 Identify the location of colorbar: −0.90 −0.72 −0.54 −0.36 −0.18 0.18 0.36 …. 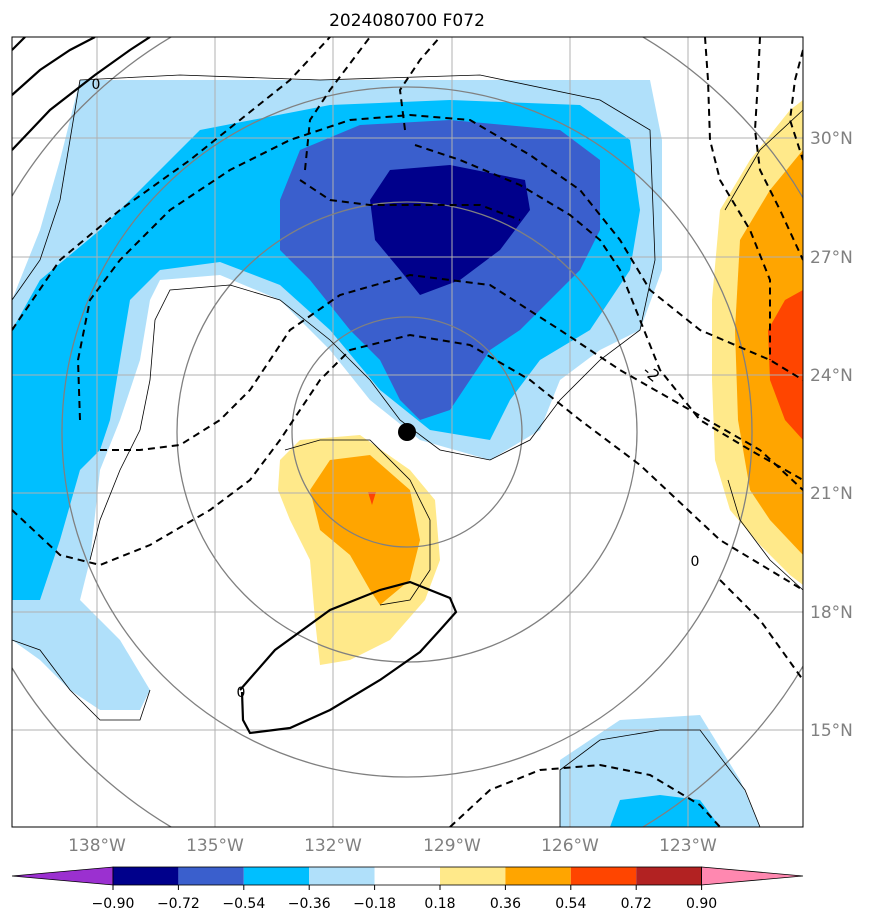
(407, 889).